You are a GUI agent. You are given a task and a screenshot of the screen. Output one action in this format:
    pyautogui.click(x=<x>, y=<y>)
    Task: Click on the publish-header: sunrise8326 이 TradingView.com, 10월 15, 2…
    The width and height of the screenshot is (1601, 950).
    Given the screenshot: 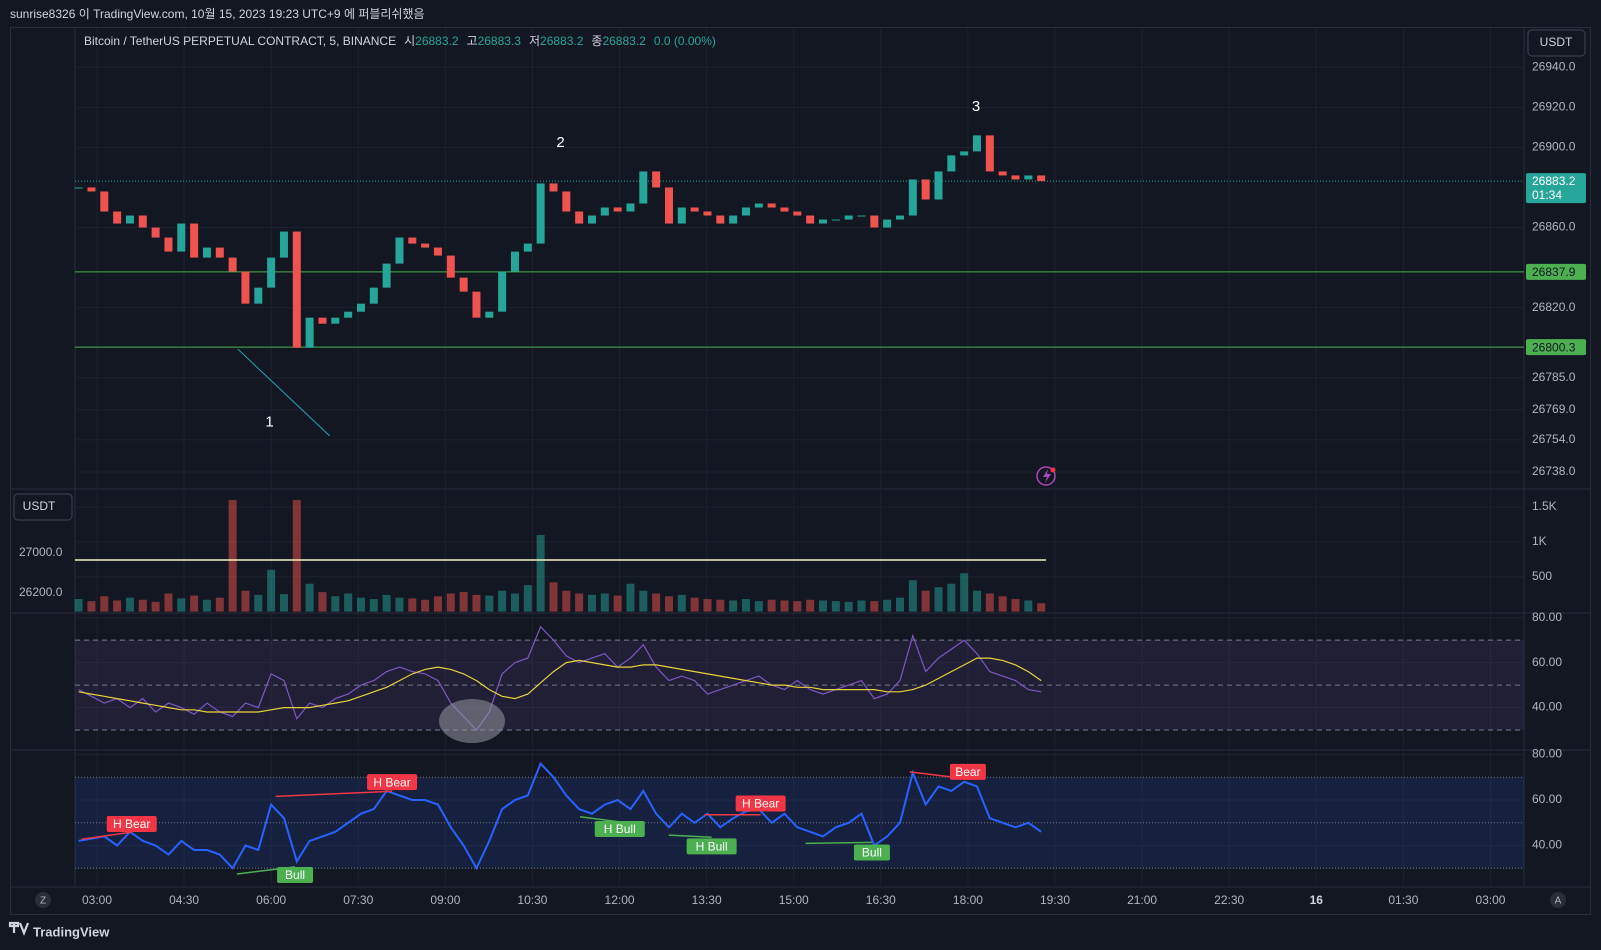 What is the action you would take?
    pyautogui.click(x=217, y=14)
    